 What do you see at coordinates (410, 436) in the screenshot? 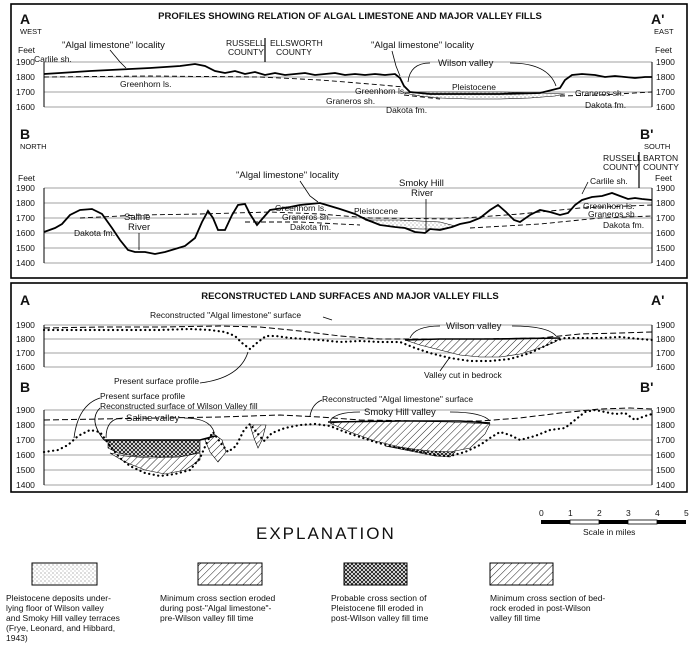
I see `recon-b-smoky-hatch` at bounding box center [410, 436].